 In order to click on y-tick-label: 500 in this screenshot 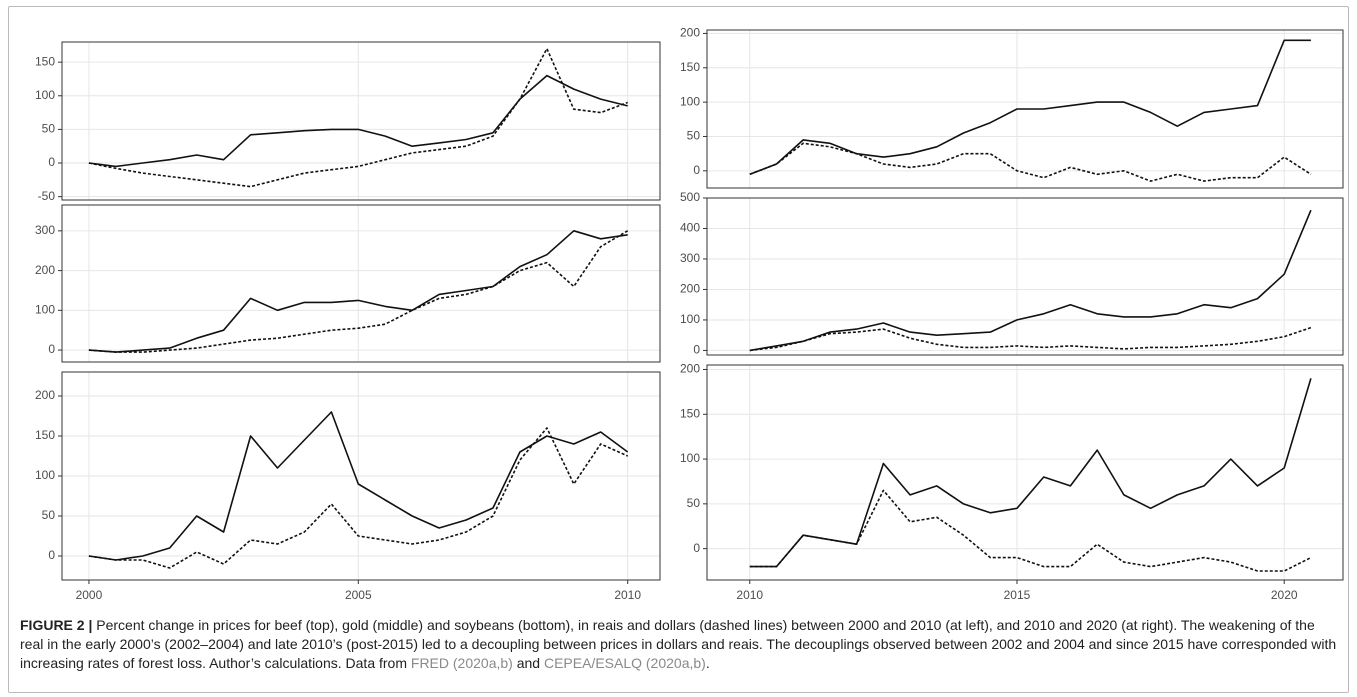, I will do `click(690, 197)`.